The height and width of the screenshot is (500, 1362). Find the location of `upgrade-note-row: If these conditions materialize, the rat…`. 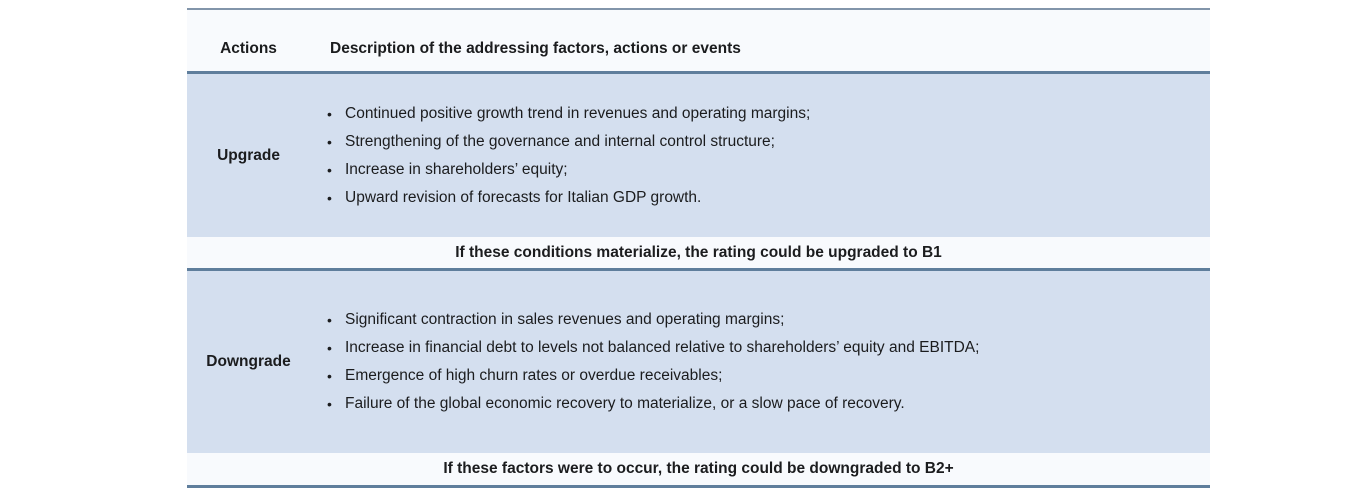

upgrade-note-row: If these conditions materialize, the rat… is located at coordinates (698, 254).